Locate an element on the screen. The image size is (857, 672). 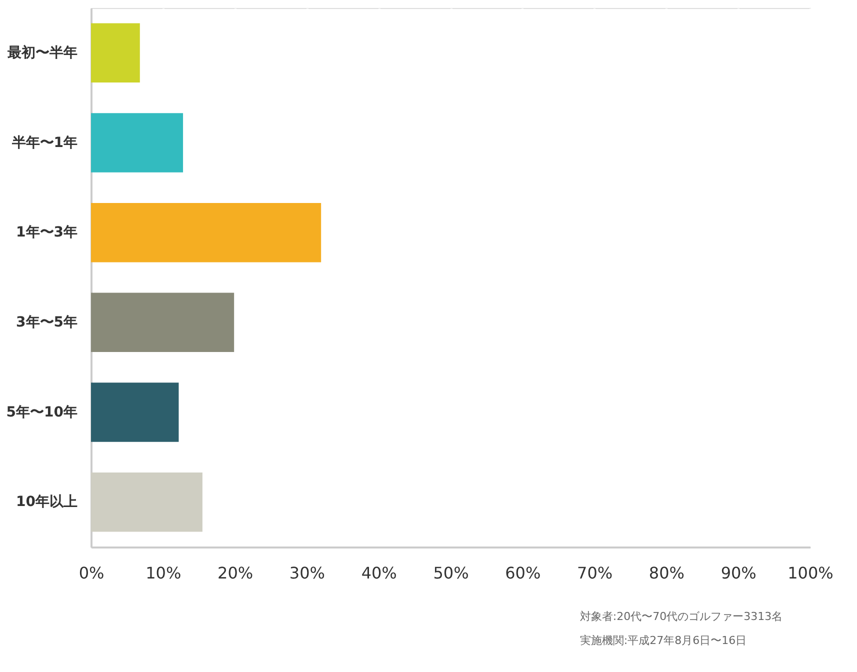
y-tick-label: 最初〜半年 is located at coordinates (42, 52).